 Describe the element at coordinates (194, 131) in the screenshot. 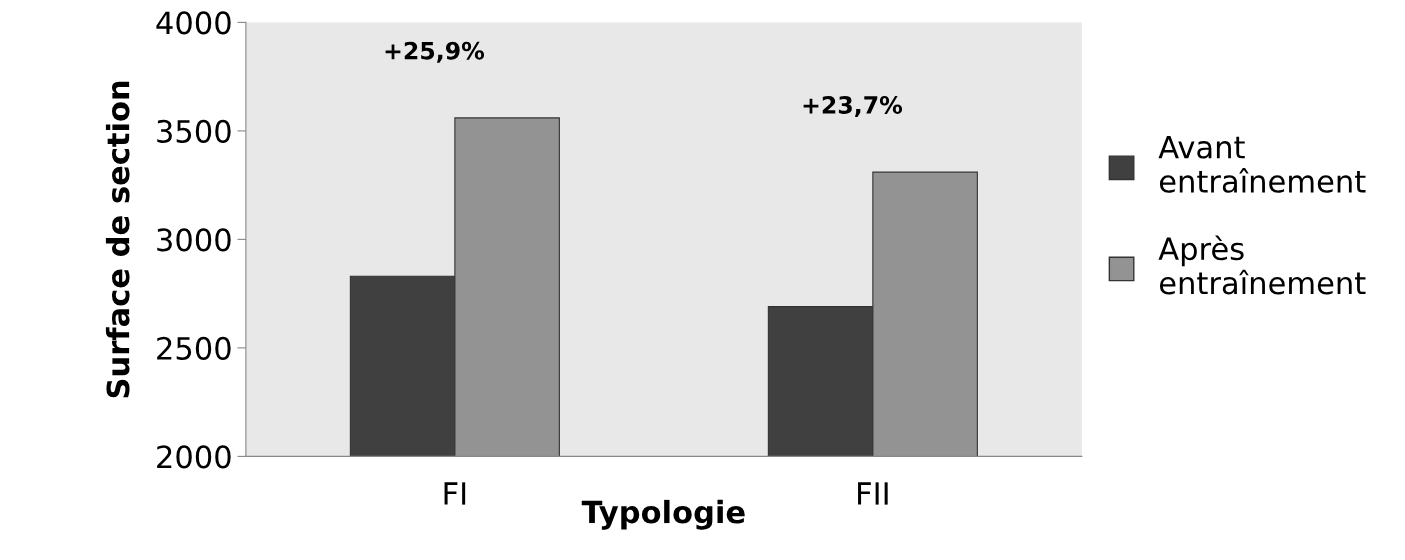

I see `y-tick-label: 3500` at that location.